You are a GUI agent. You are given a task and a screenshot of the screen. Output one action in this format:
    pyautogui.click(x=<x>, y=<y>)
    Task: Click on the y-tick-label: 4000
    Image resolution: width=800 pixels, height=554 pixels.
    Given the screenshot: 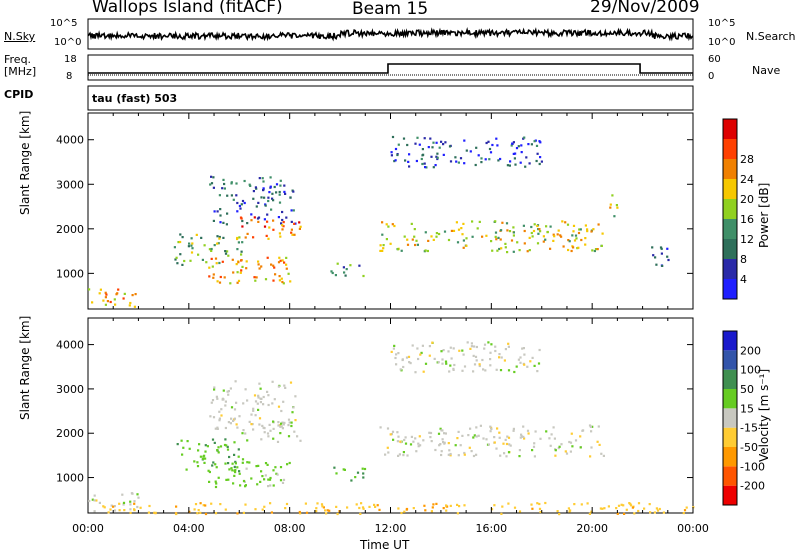 What is the action you would take?
    pyautogui.click(x=70, y=345)
    